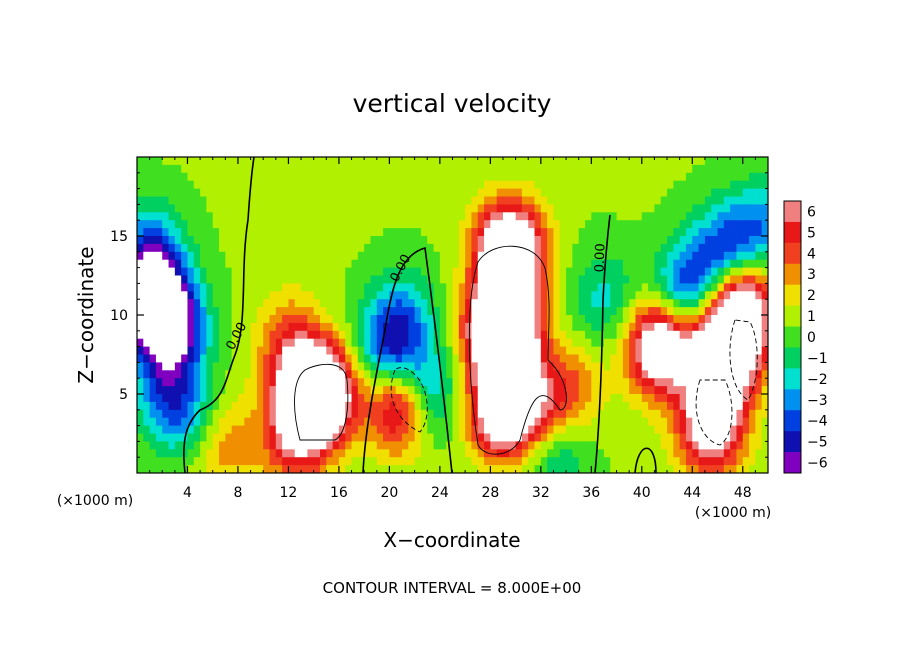 The image size is (904, 654). Describe the element at coordinates (811, 317) in the screenshot. I see `colorbar-label: 1` at that location.